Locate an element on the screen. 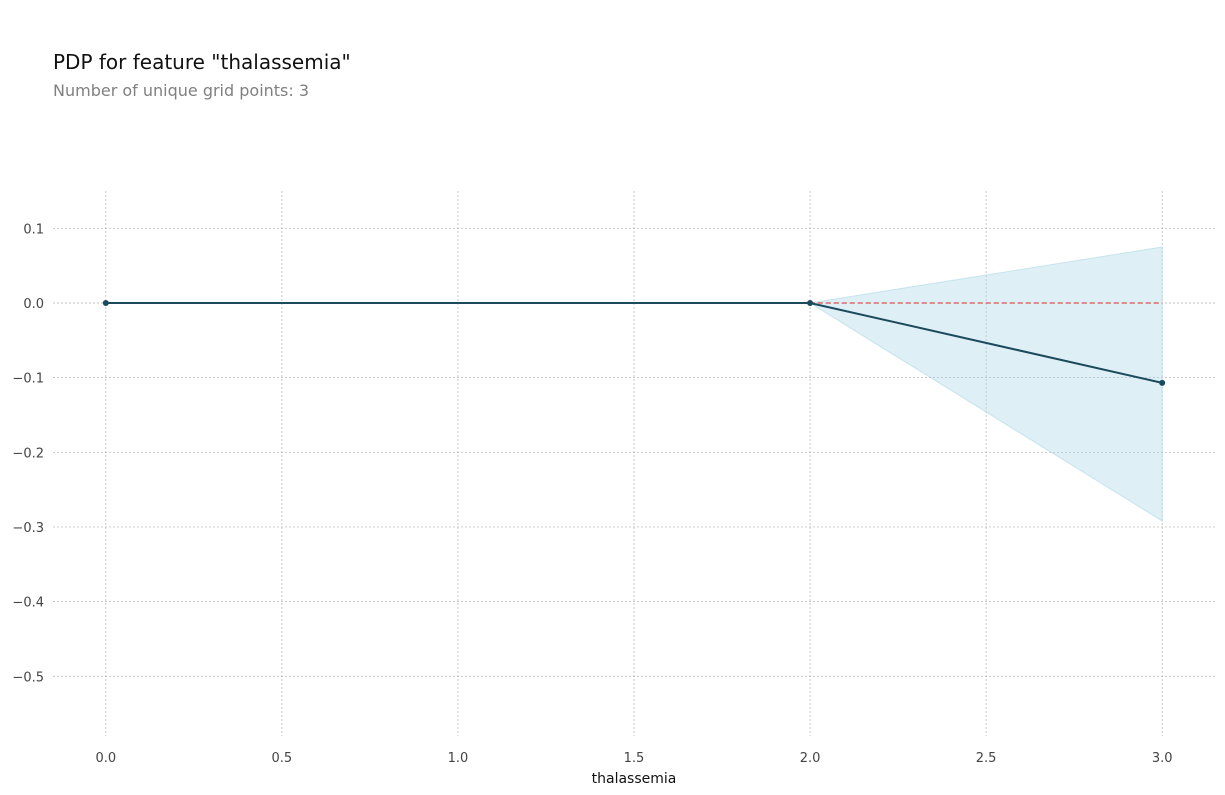  x-tick-label: 2.0 is located at coordinates (810, 758).